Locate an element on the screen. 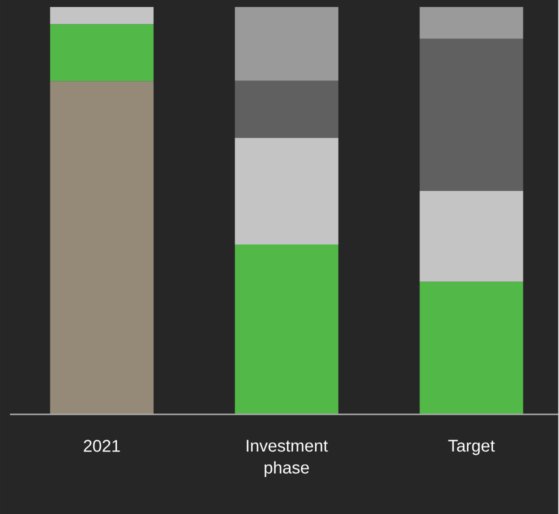 The height and width of the screenshot is (514, 559). x-tick-label: Target is located at coordinates (471, 447).